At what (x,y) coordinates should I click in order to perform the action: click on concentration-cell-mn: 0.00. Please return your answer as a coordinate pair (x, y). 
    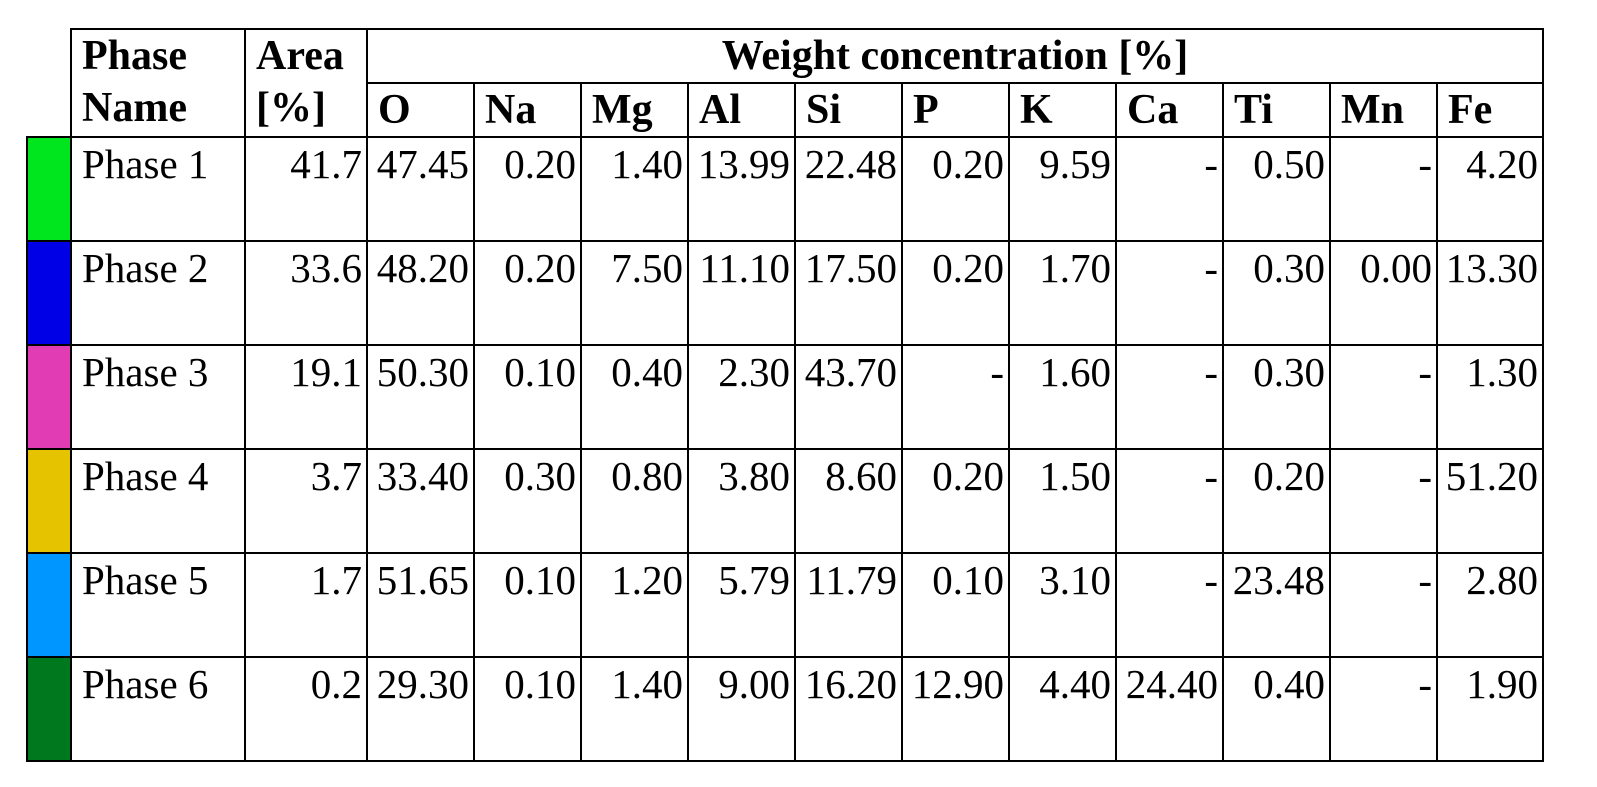
    Looking at the image, I should click on (1383, 293).